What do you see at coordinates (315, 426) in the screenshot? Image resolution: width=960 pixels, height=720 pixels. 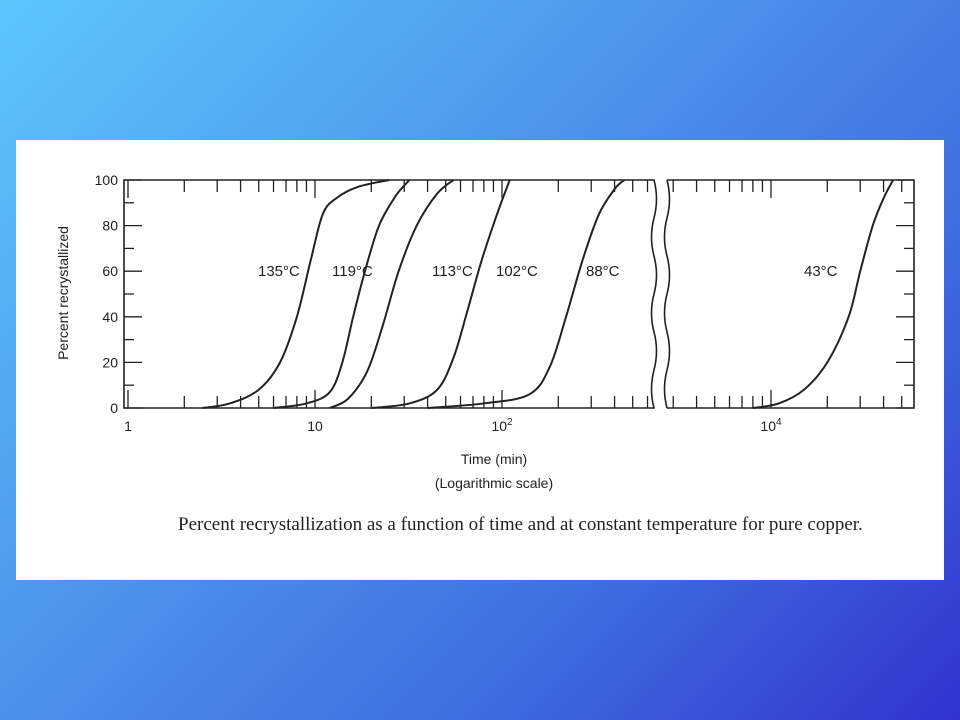 I see `x-tick-label: 10` at bounding box center [315, 426].